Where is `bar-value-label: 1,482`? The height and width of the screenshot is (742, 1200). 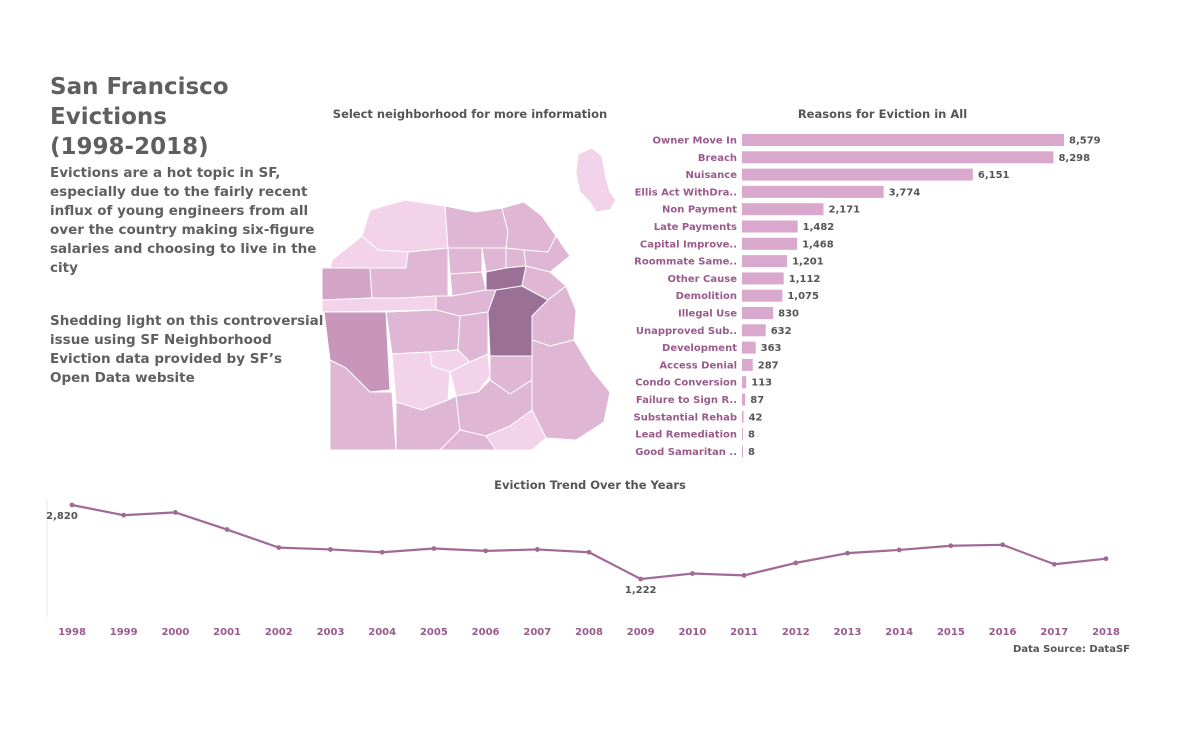
bar-value-label: 1,482 is located at coordinates (819, 227).